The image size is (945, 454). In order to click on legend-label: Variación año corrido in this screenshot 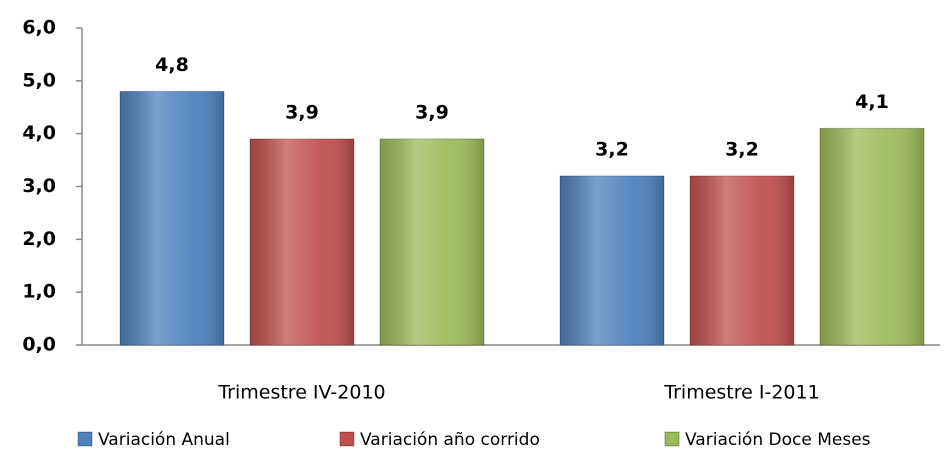, I will do `click(450, 440)`.